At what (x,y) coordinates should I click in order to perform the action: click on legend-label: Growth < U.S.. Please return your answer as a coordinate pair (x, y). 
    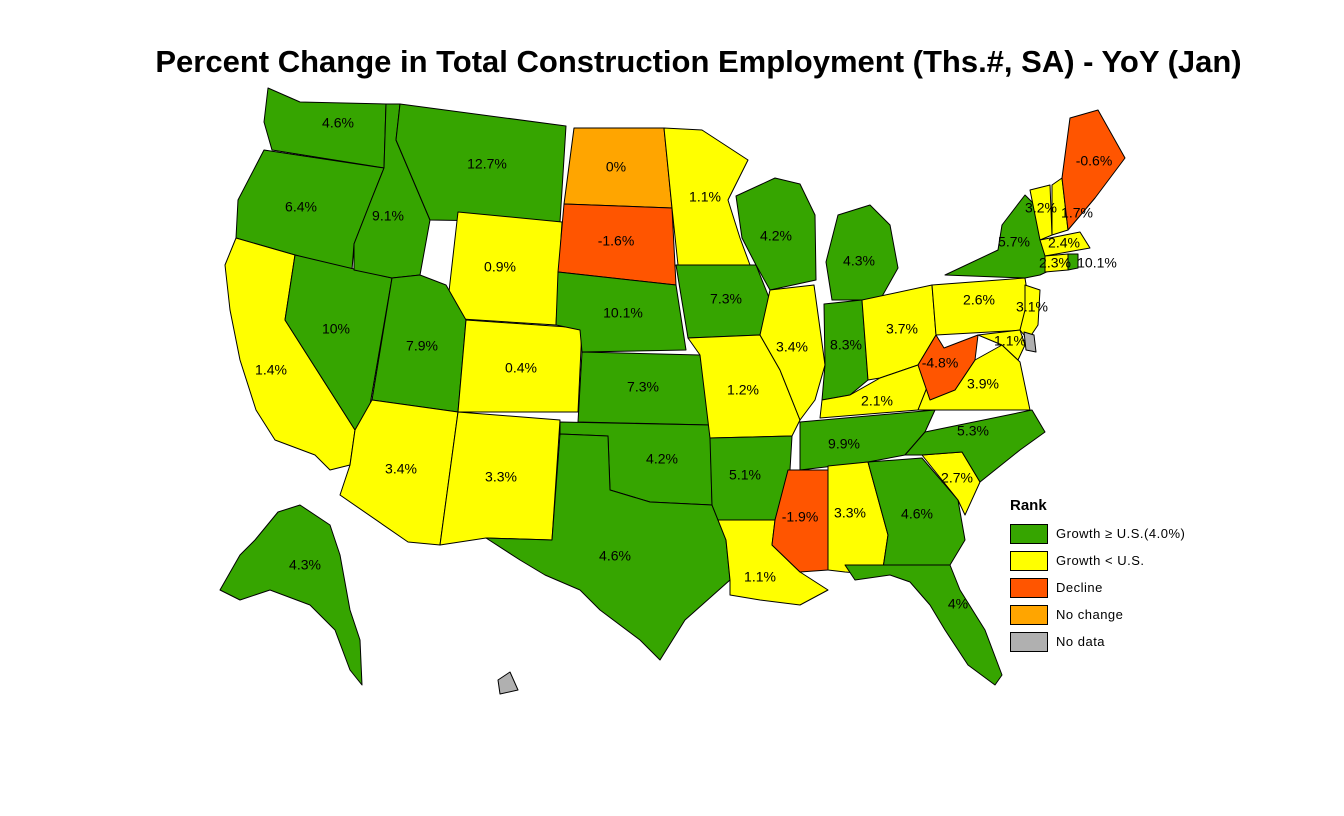
    Looking at the image, I should click on (1100, 560).